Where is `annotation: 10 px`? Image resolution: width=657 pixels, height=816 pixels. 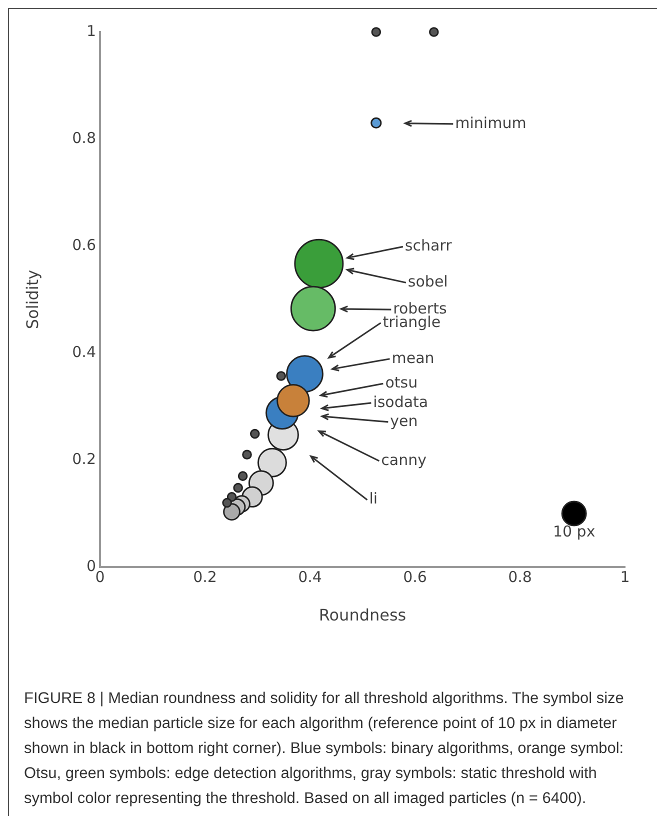
annotation: 10 px is located at coordinates (574, 531).